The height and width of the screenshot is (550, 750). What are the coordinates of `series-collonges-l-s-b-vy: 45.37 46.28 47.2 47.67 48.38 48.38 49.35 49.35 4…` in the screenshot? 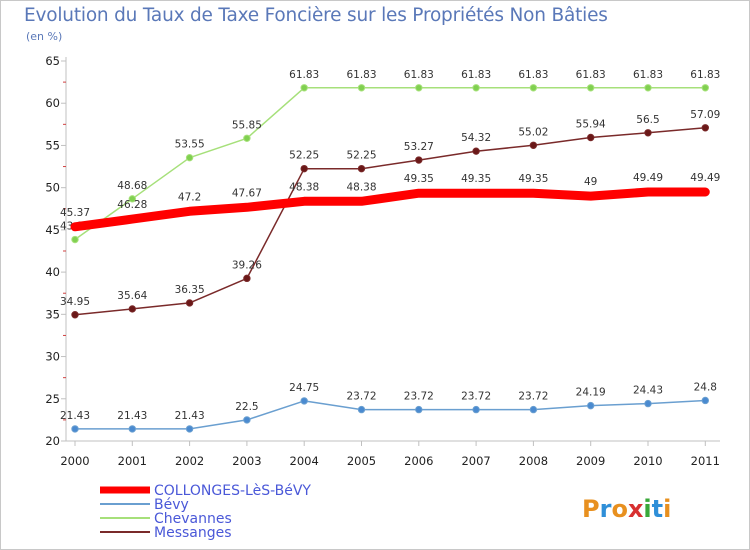 It's located at (390, 202).